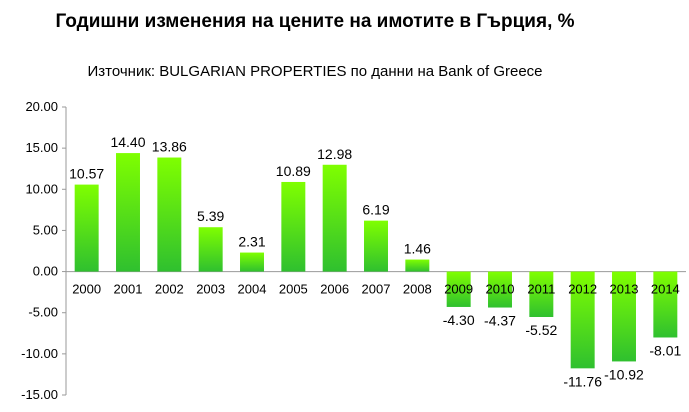 This screenshot has height=412, width=689. What do you see at coordinates (210, 289) in the screenshot?
I see `x-tick-label: 2003` at bounding box center [210, 289].